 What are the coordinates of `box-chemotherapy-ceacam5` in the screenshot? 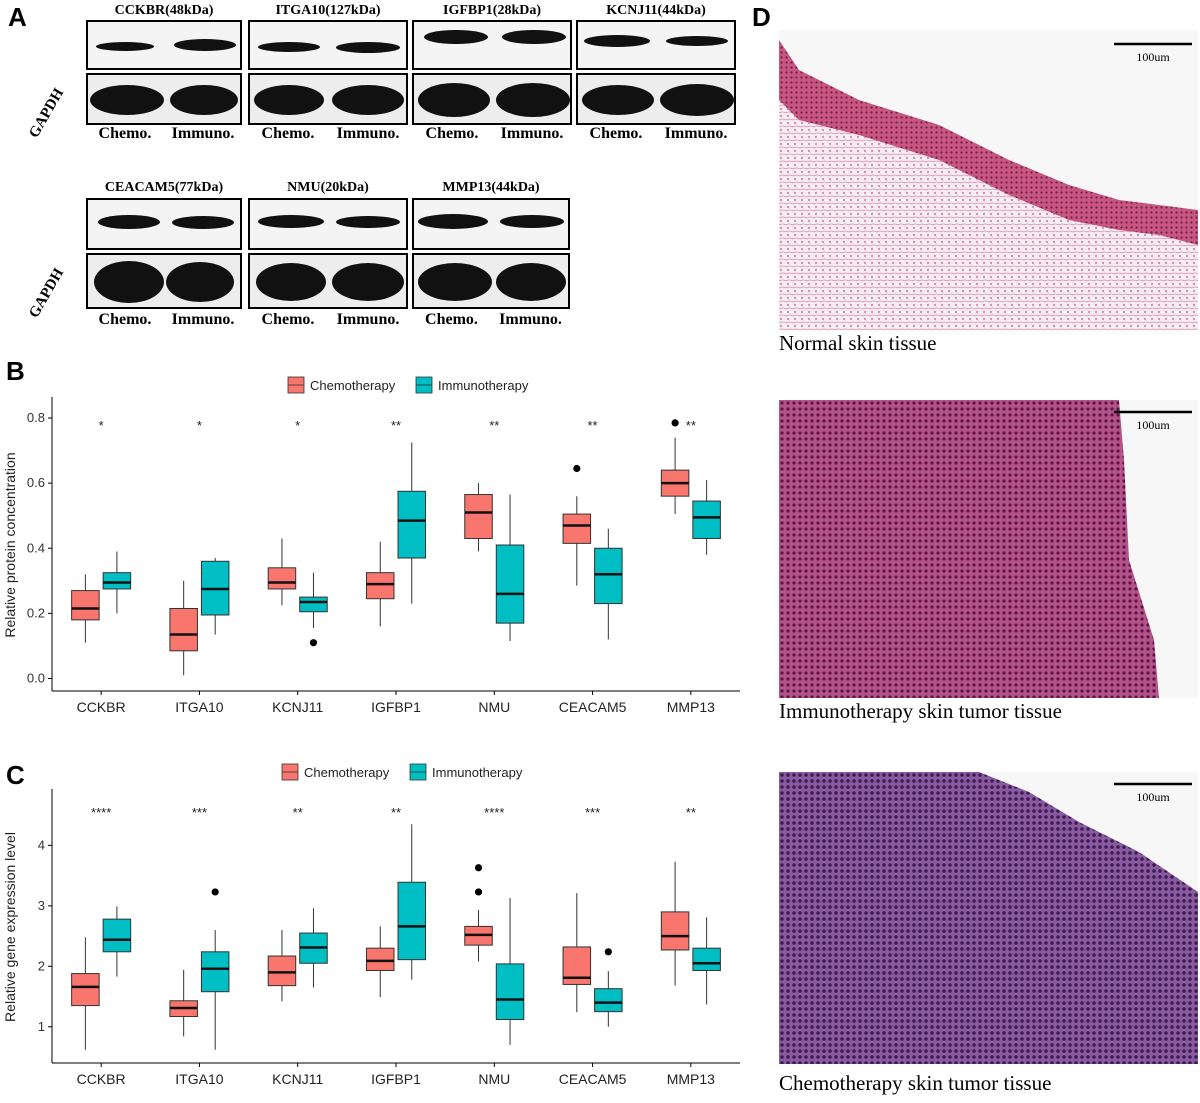 It's located at (577, 953).